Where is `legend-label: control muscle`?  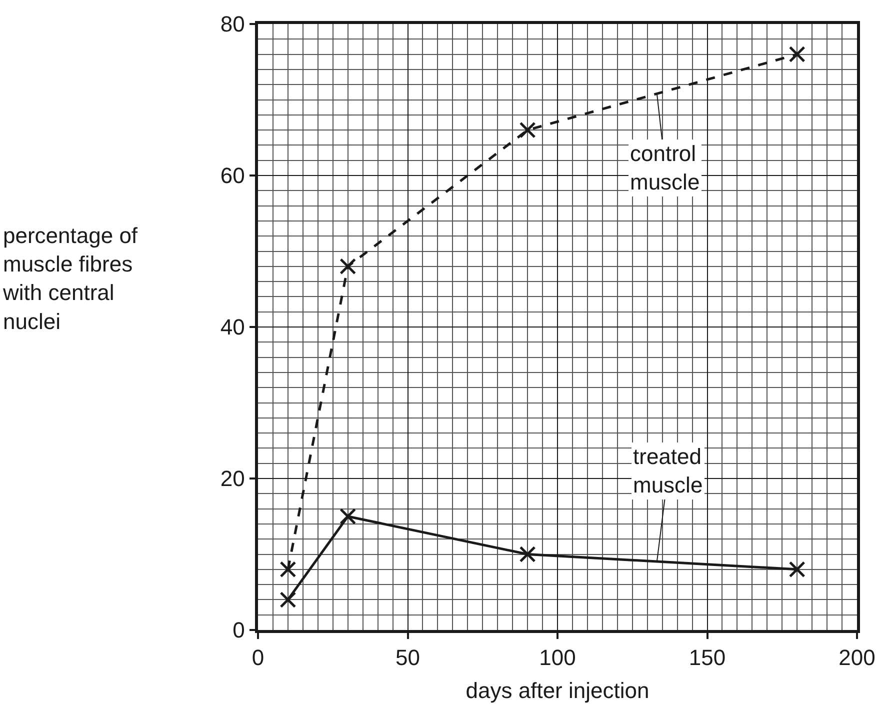 legend-label: control muscle is located at coordinates (665, 168).